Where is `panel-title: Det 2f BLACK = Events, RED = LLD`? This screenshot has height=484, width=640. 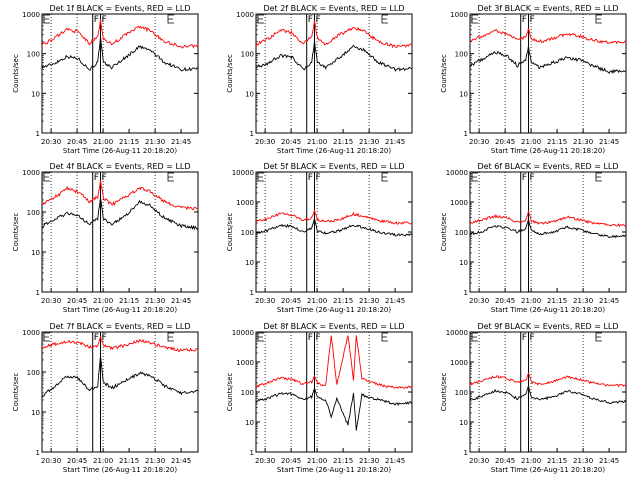
panel-title: Det 2f BLACK = Events, RED = LLD is located at coordinates (333, 8).